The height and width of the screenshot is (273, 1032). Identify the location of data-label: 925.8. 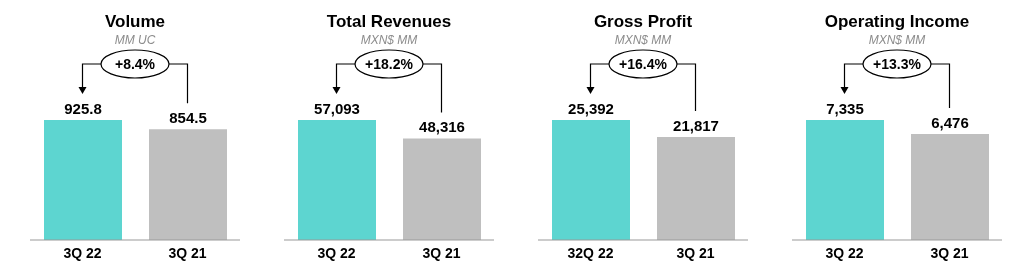
(83, 108).